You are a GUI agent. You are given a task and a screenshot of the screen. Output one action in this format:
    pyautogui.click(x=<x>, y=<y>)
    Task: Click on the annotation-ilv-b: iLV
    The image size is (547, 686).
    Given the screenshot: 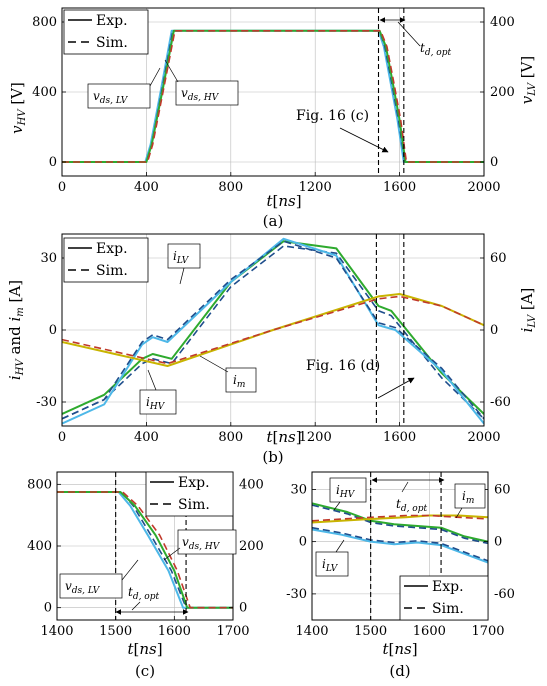 What is the action you would take?
    pyautogui.click(x=184, y=264)
    